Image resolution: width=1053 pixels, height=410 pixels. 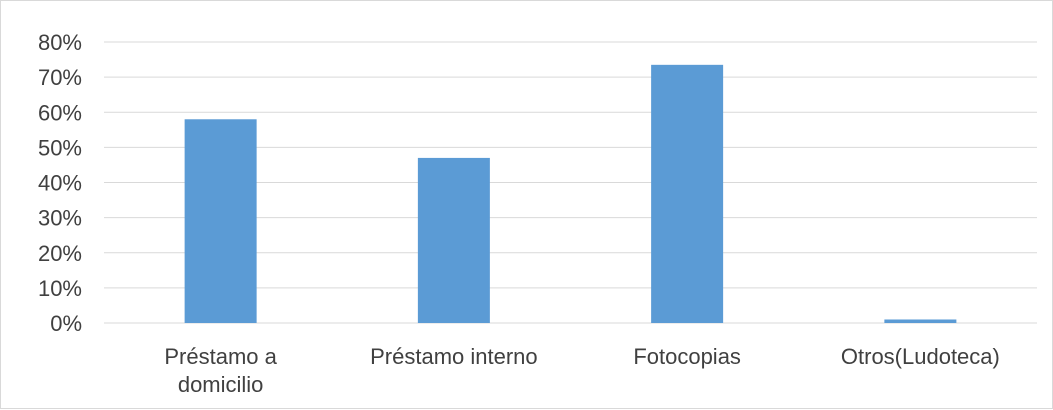 I want to click on y-axis-tick-labels: 0% 10% 20% 30% 40% 50% 60% 70% 80%, so click(x=60, y=183).